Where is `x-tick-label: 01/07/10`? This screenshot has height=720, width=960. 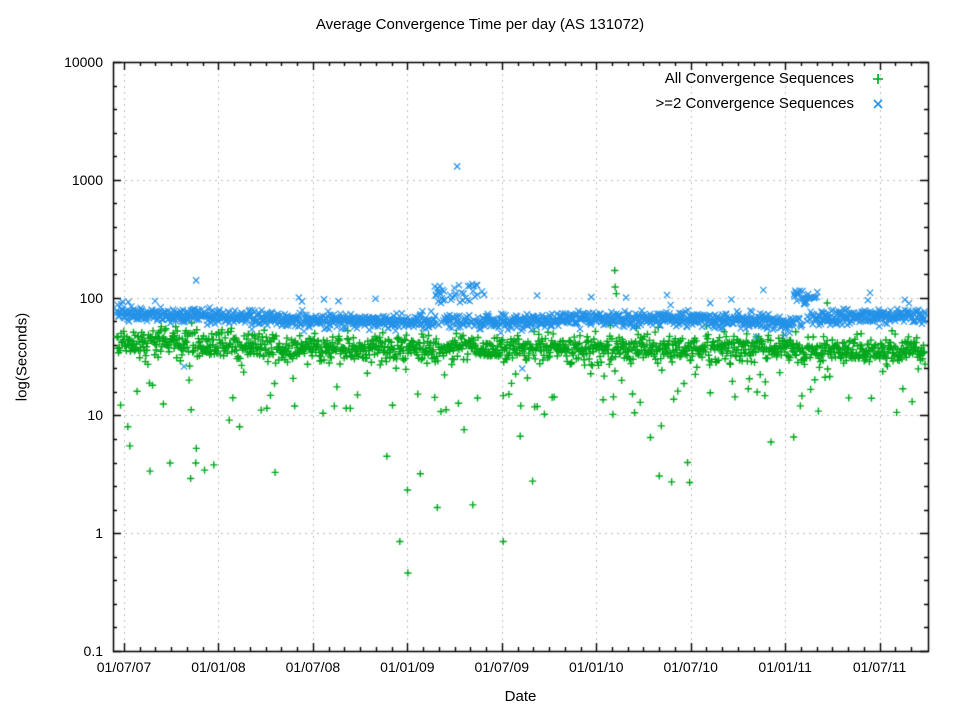
x-tick-label: 01/07/10 is located at coordinates (690, 667).